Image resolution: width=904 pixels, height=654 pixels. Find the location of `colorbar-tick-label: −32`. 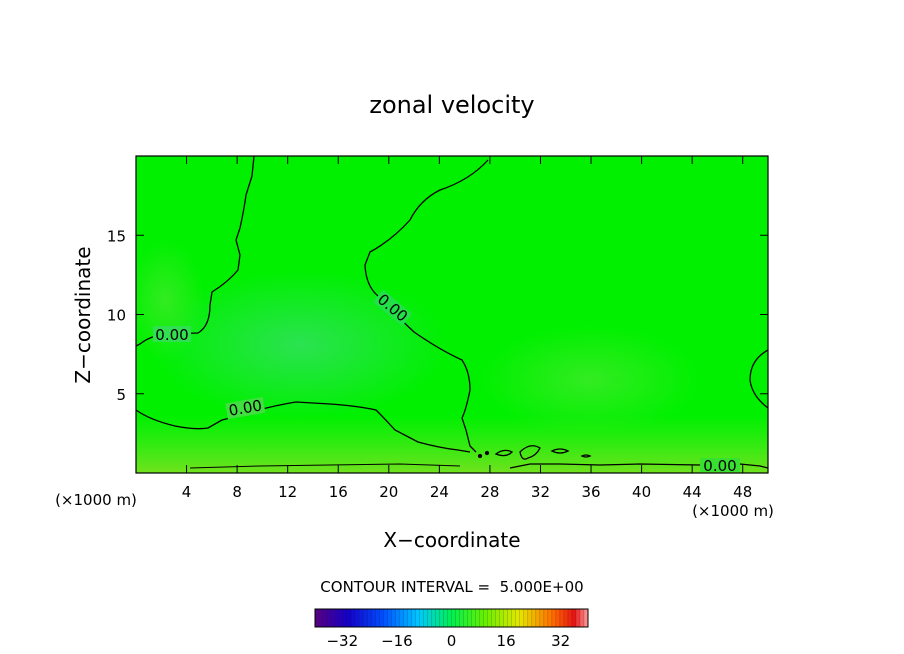

colorbar-tick-label: −32 is located at coordinates (342, 641).